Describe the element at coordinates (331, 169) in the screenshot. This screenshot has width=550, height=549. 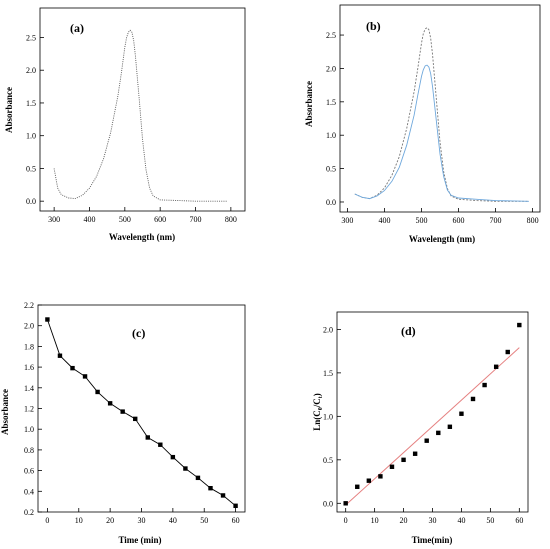
I see `panel-b-ytick-label-1: 0.5` at that location.